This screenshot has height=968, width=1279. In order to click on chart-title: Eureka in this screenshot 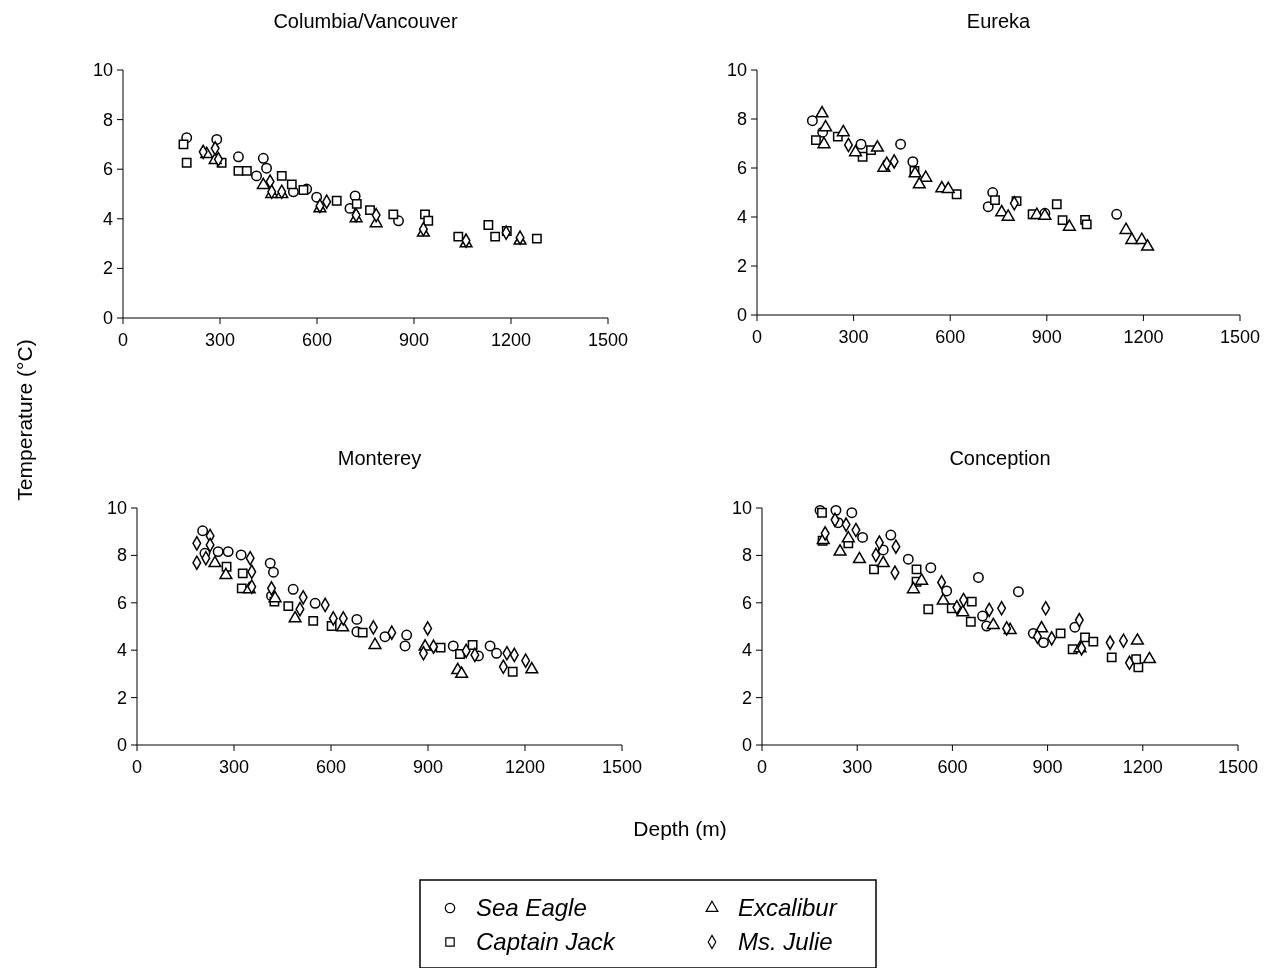, I will do `click(999, 21)`.